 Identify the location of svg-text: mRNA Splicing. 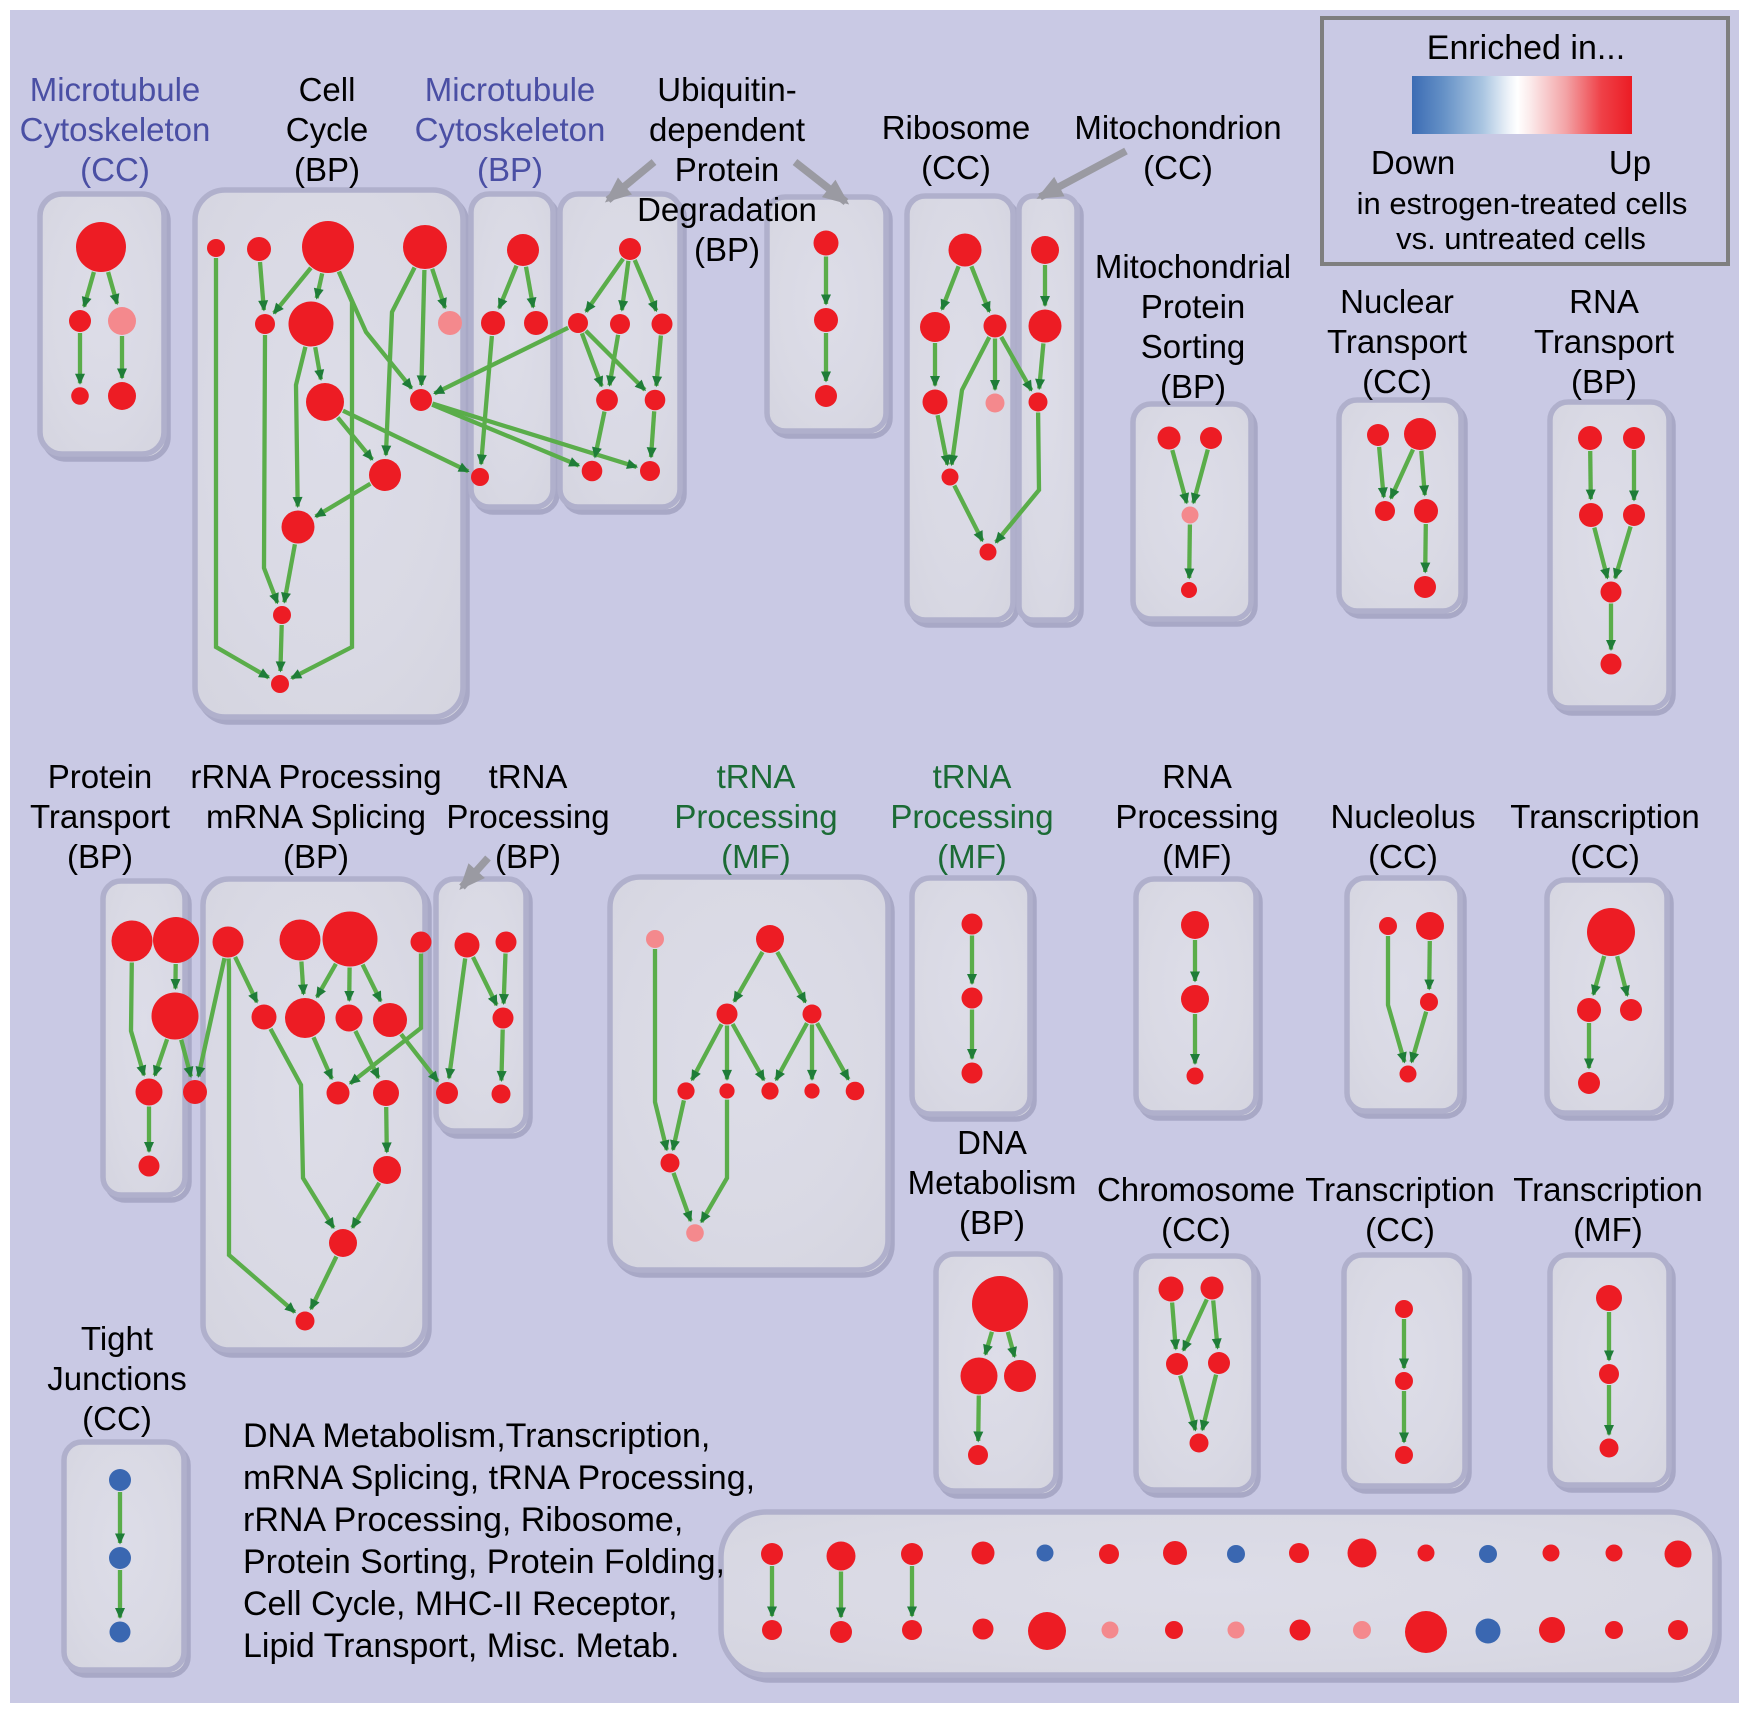
(316, 816).